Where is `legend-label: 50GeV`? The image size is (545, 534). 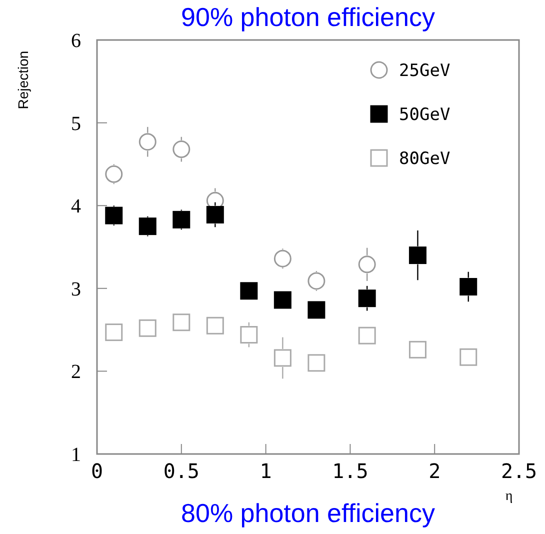
legend-label: 50GeV is located at coordinates (424, 115).